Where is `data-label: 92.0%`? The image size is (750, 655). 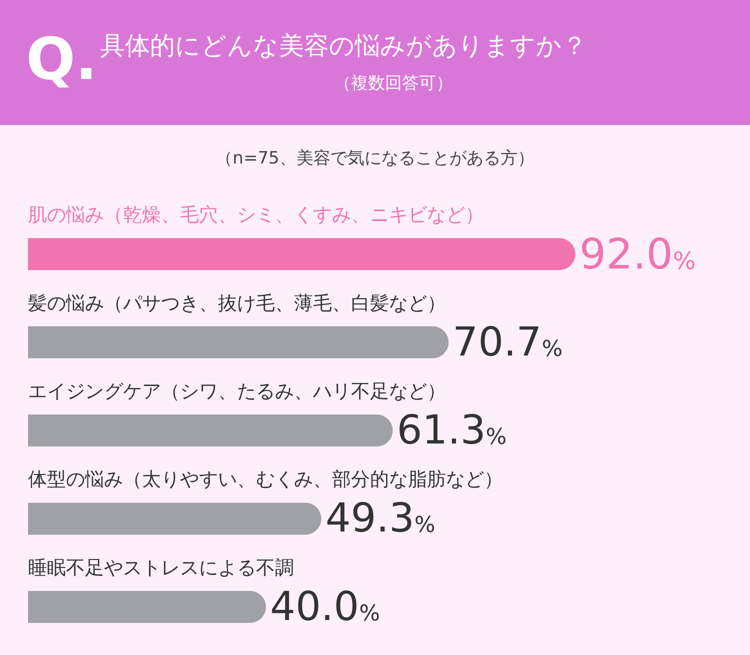
data-label: 92.0% is located at coordinates (637, 254).